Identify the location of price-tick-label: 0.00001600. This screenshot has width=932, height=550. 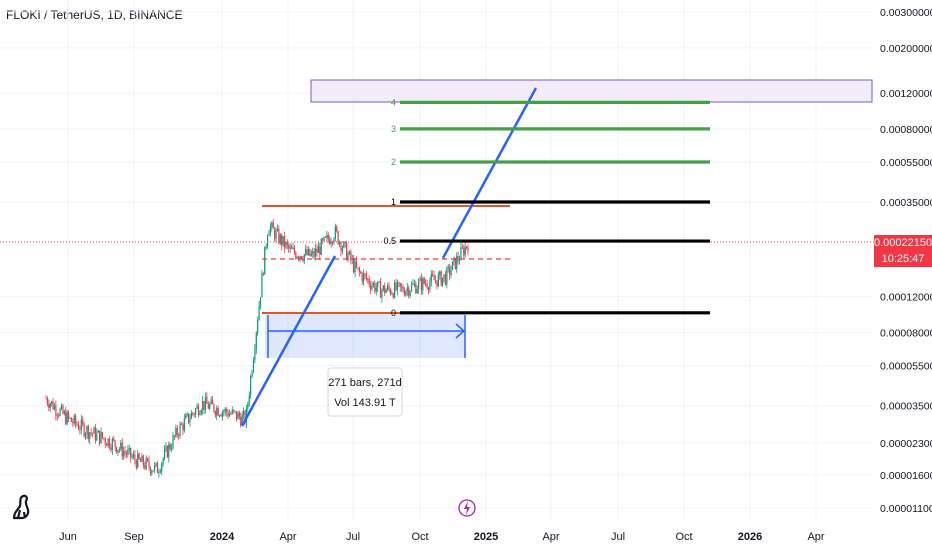
(906, 476).